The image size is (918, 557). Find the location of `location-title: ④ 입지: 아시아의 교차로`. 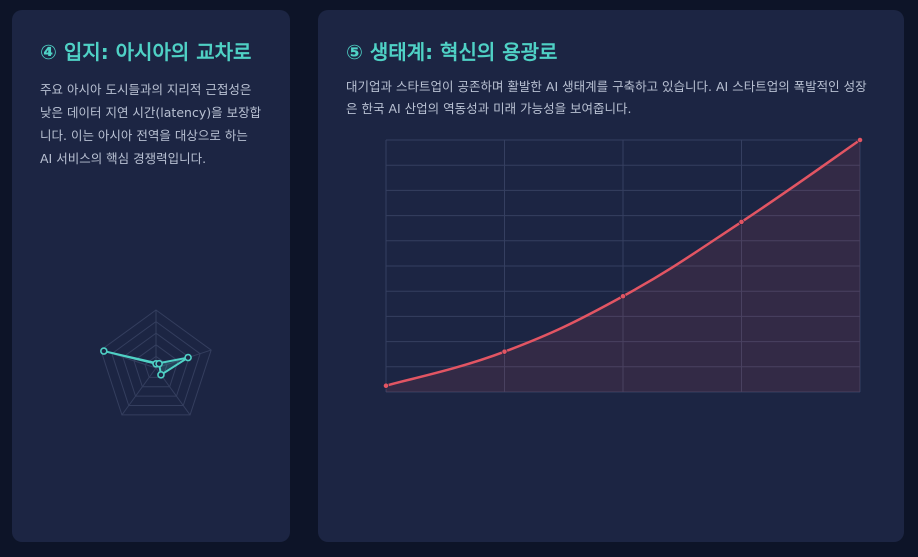

location-title: ④ 입지: 아시아의 교차로 is located at coordinates (146, 52).